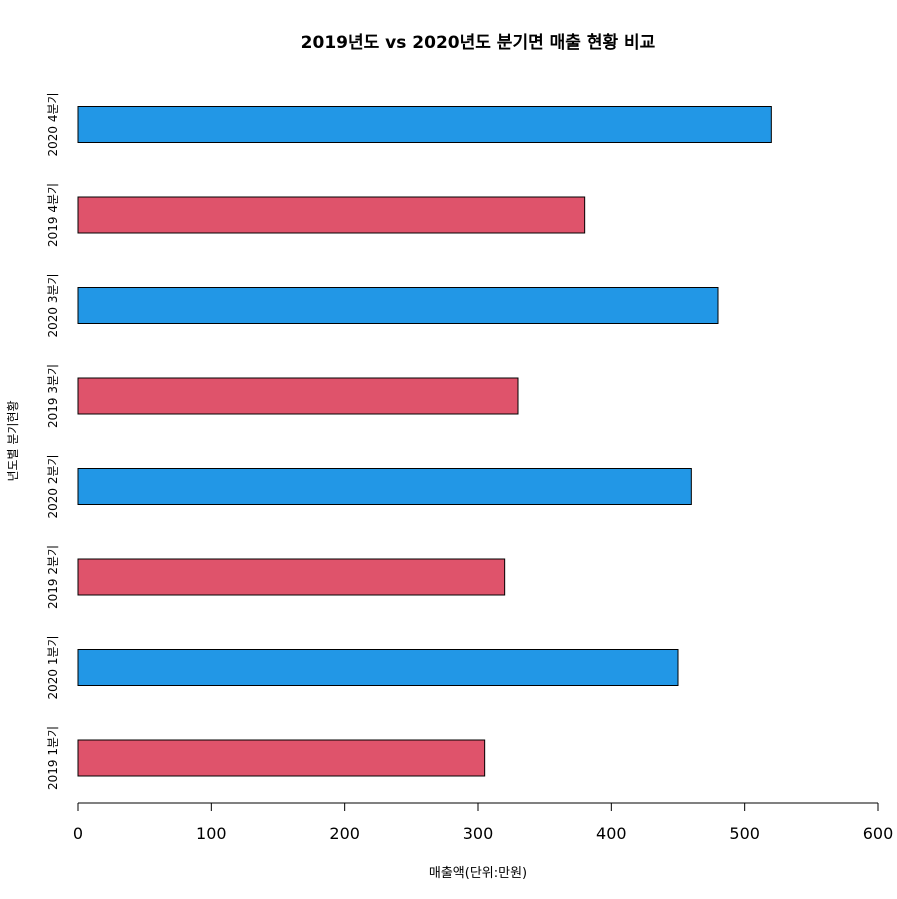  Describe the element at coordinates (78, 833) in the screenshot. I see `x-tick-label: 0` at that location.